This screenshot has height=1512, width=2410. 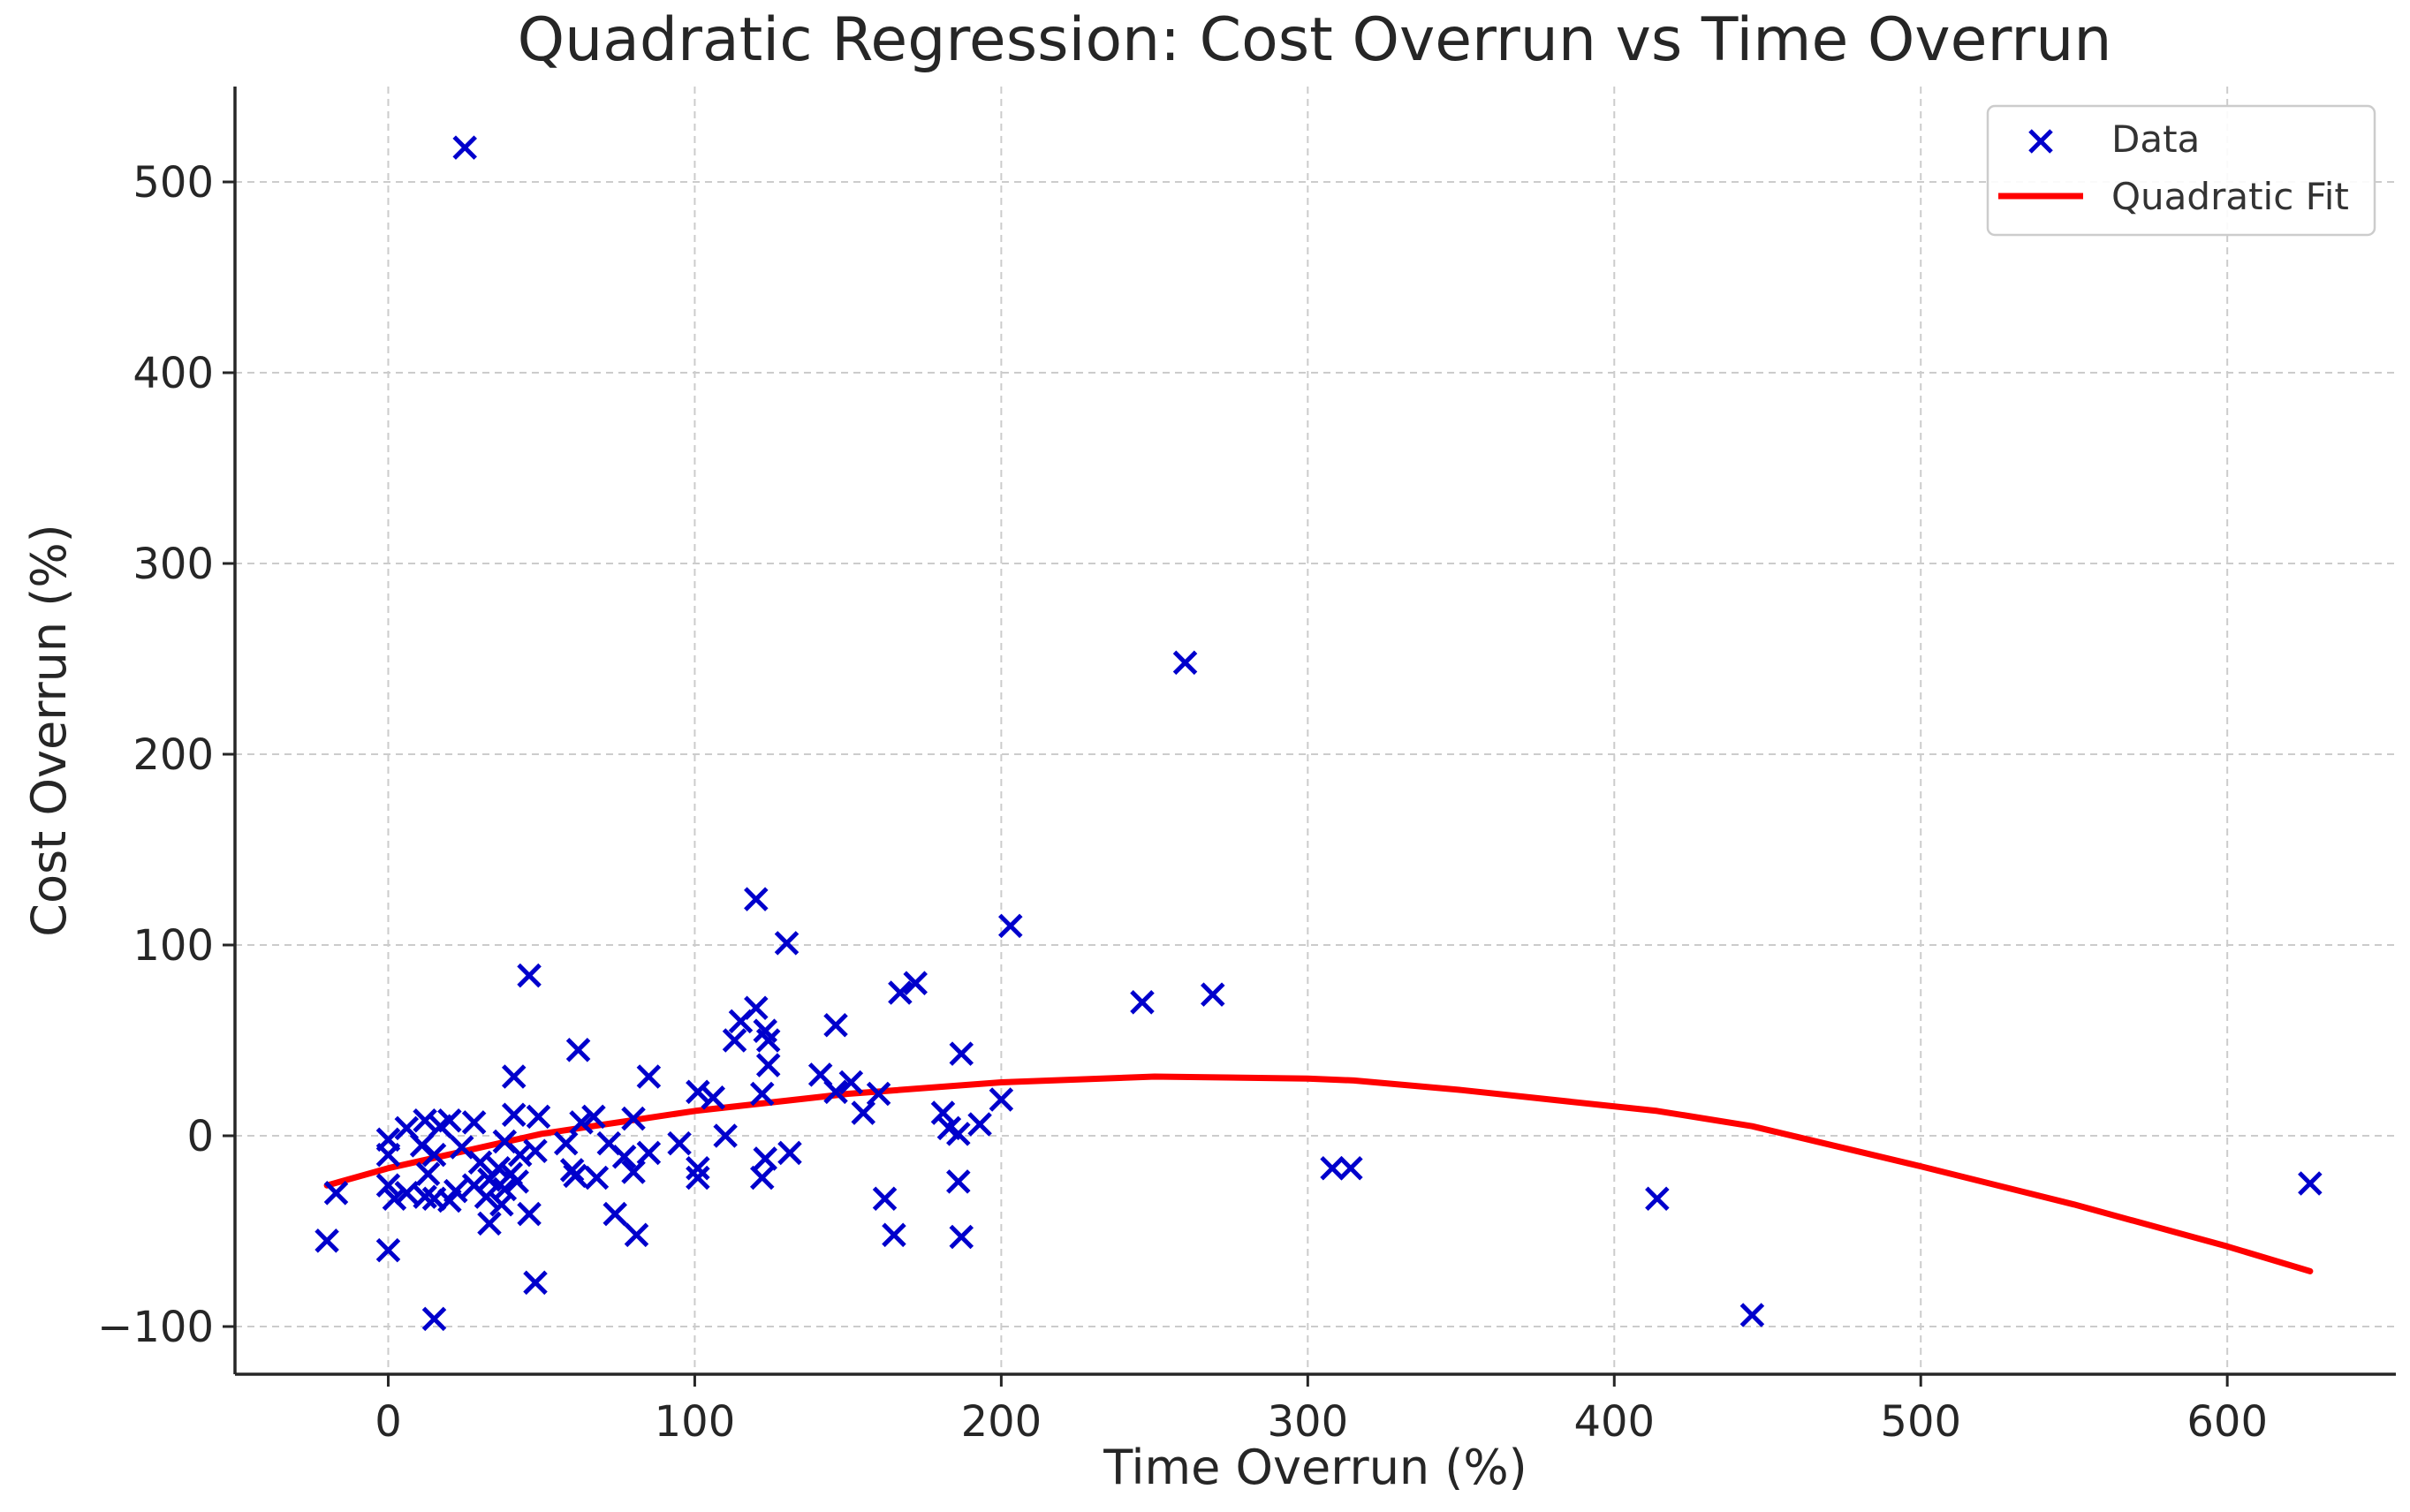 I want to click on legend-data-marker, so click(x=2040, y=141).